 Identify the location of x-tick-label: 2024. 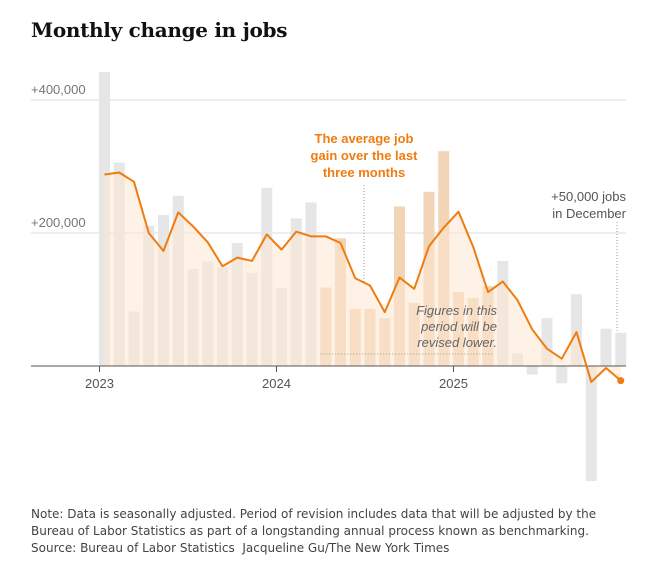
(276, 383).